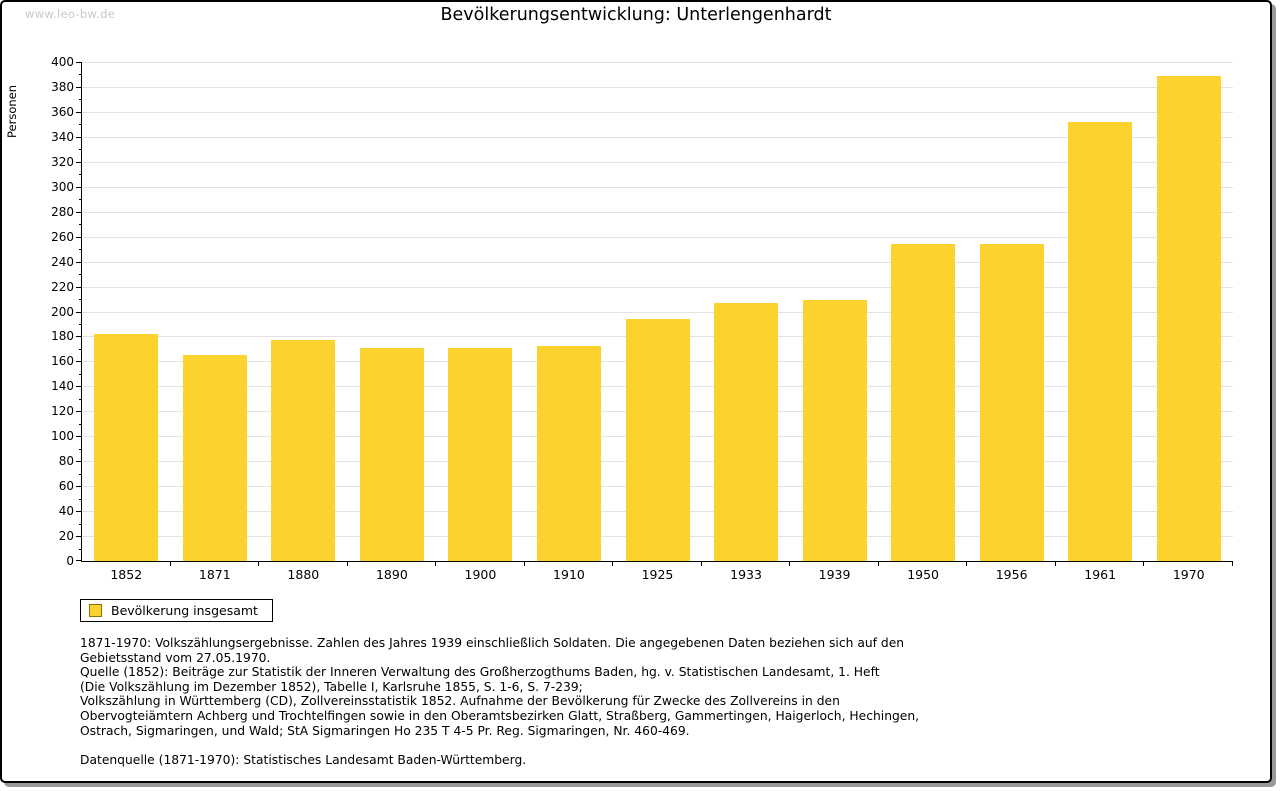 The width and height of the screenshot is (1280, 791). Describe the element at coordinates (126, 574) in the screenshot. I see `x-tick-label: 1852` at that location.